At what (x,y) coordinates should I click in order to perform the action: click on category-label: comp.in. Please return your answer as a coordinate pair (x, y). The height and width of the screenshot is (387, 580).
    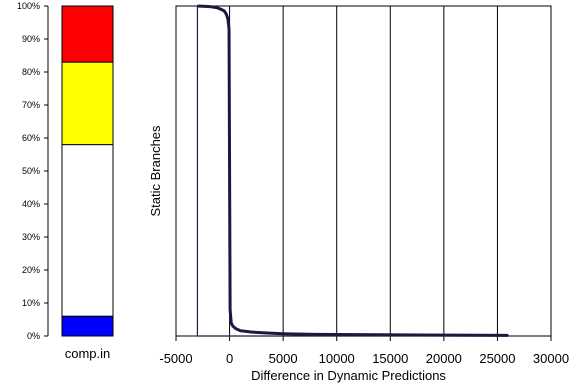
    Looking at the image, I should click on (88, 353).